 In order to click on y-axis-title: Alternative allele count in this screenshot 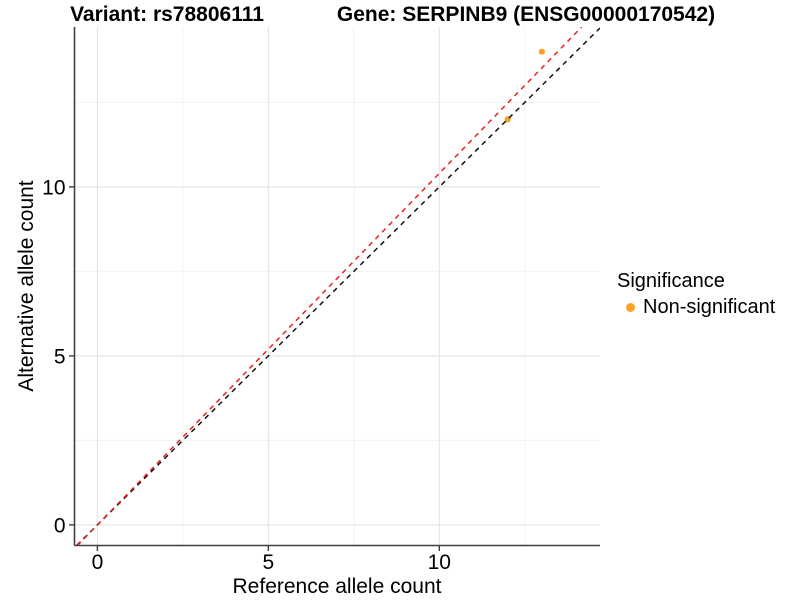, I will do `click(26, 286)`.